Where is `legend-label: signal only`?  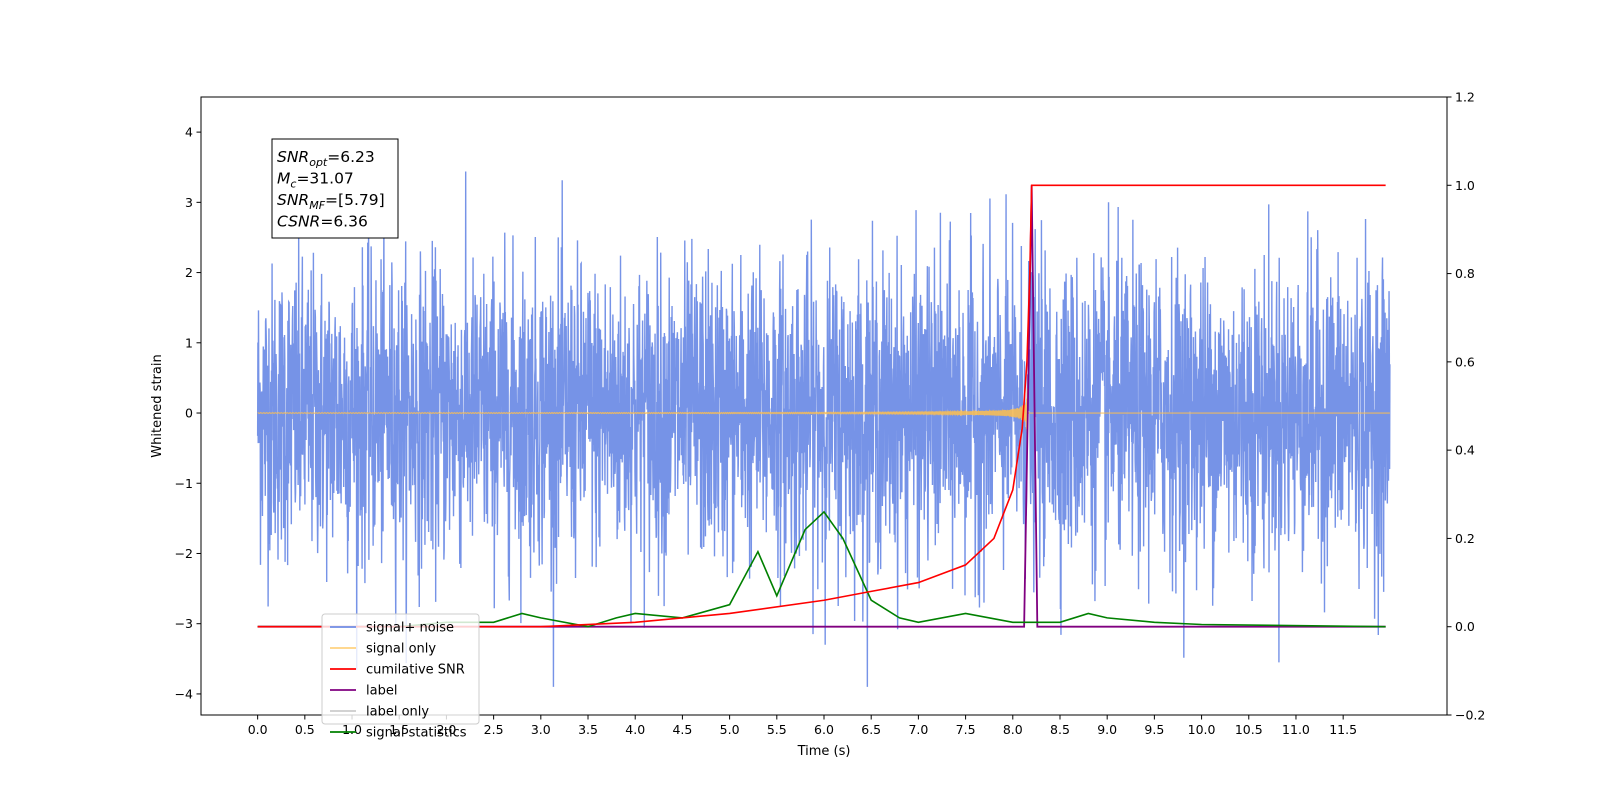 legend-label: signal only is located at coordinates (401, 649).